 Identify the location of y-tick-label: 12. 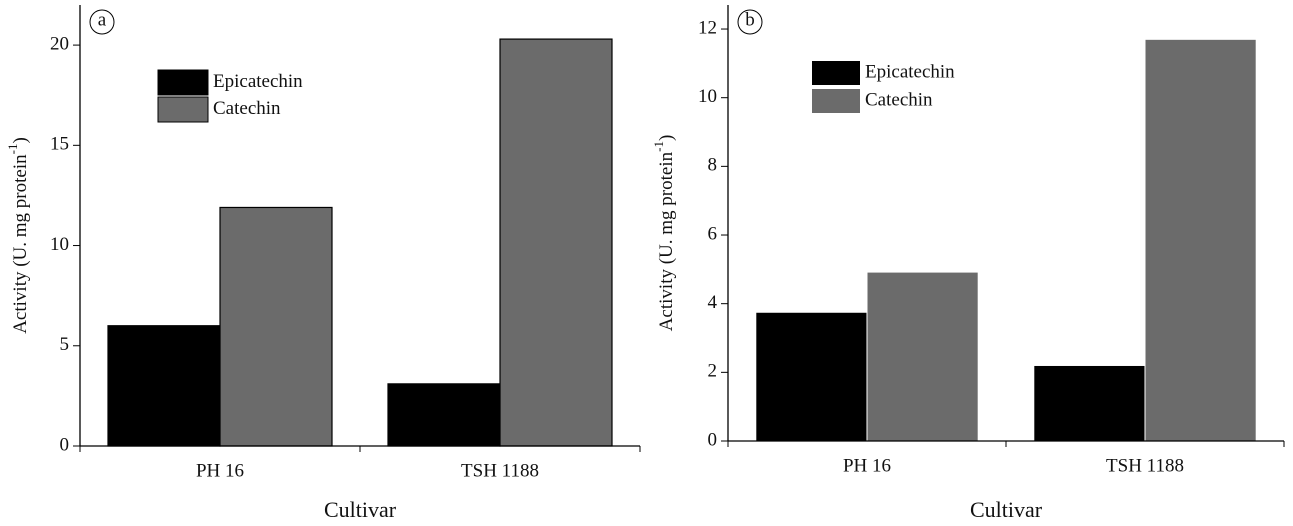
(707, 27).